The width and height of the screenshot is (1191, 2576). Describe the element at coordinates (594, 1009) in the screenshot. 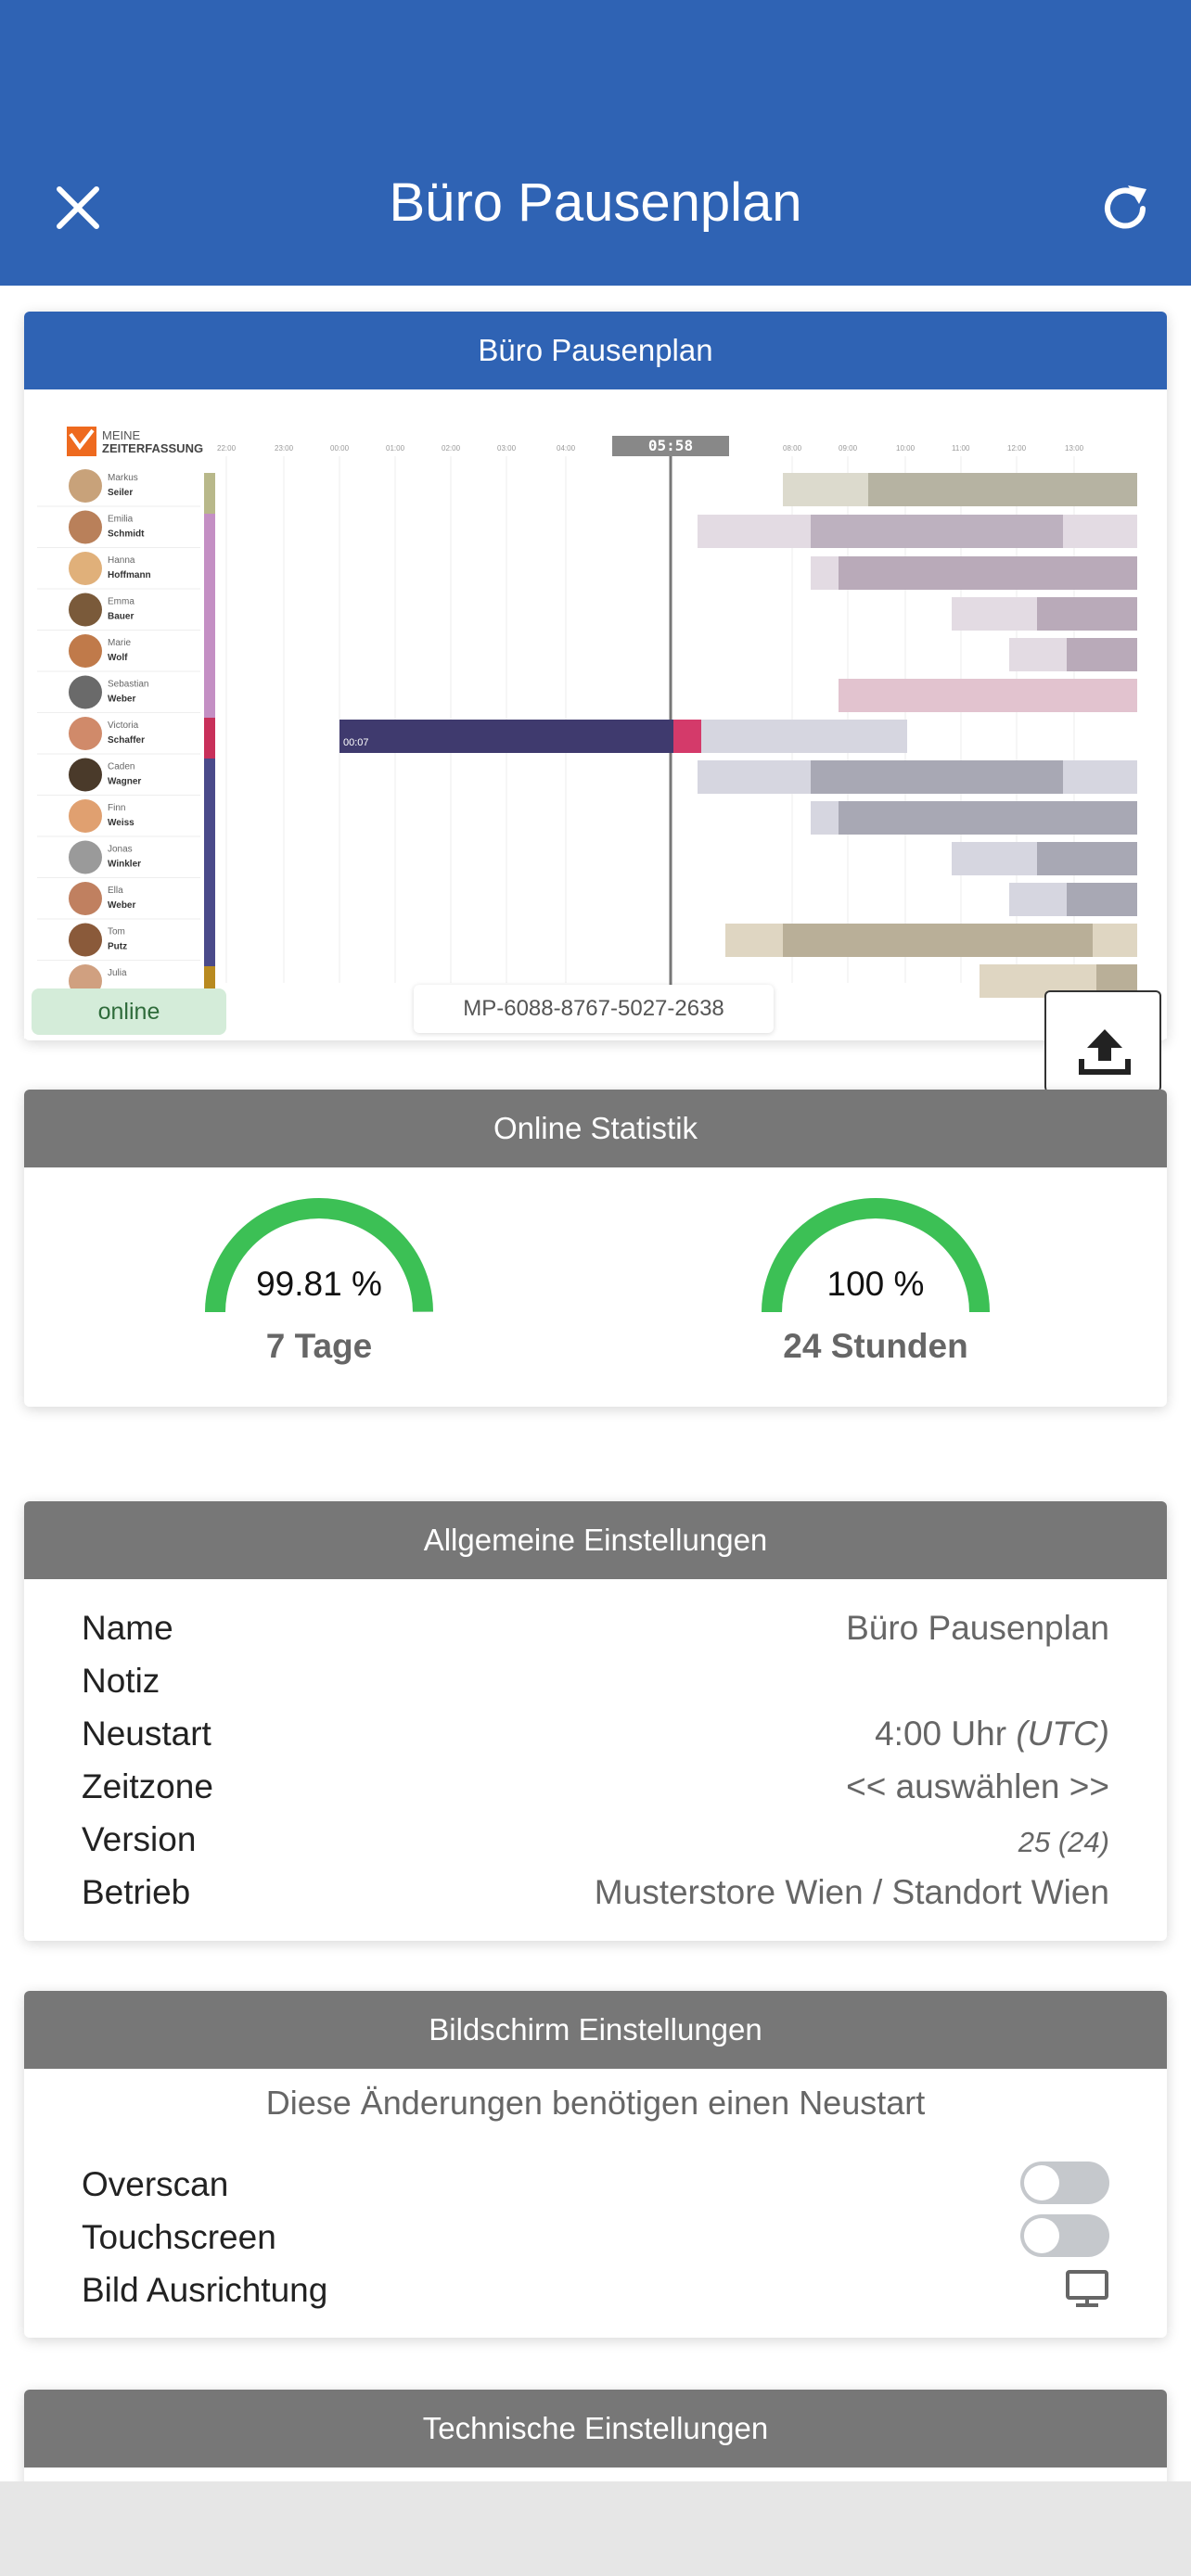

I see `device-serial: MP-6088-8767-5027-2638` at that location.